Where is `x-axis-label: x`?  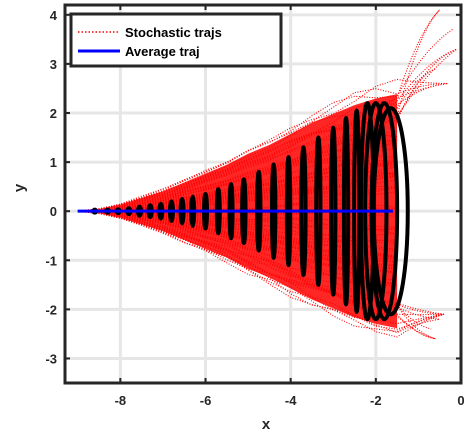
x-axis-label: x is located at coordinates (266, 424).